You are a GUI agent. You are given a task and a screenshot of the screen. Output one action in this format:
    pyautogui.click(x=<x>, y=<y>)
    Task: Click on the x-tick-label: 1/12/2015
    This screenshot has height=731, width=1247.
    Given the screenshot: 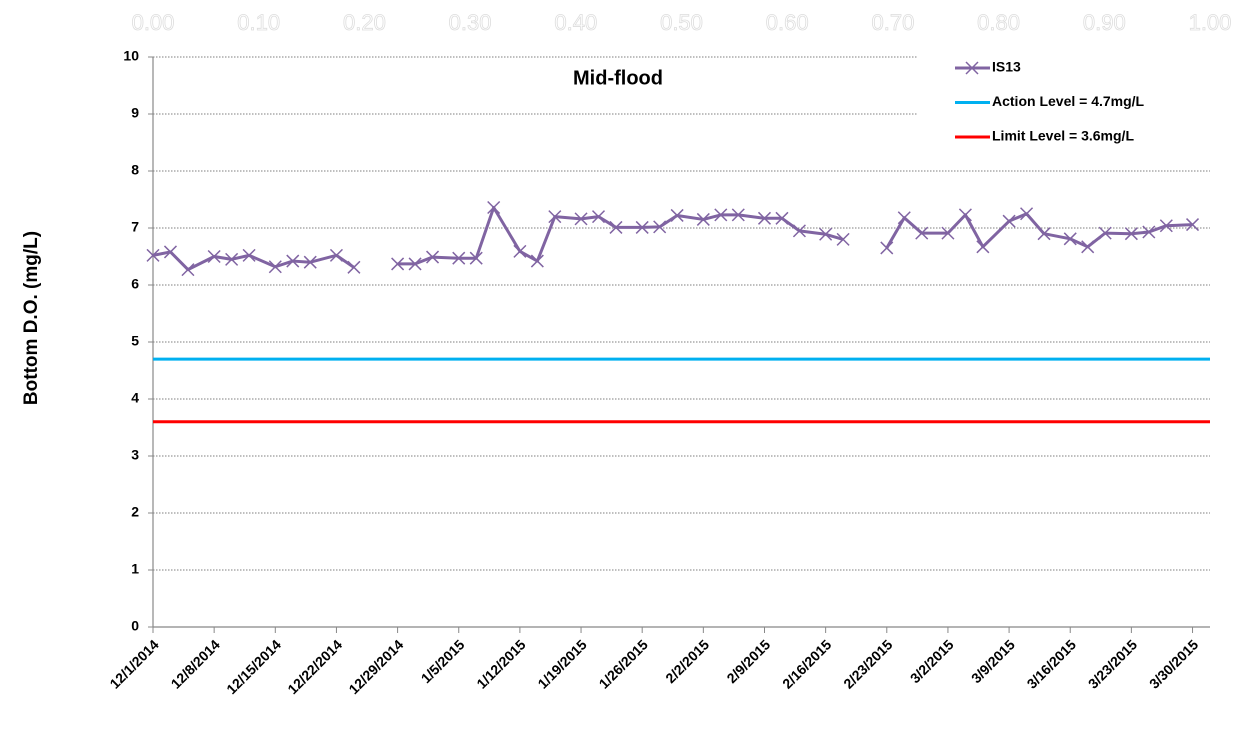 What is the action you would take?
    pyautogui.click(x=501, y=664)
    